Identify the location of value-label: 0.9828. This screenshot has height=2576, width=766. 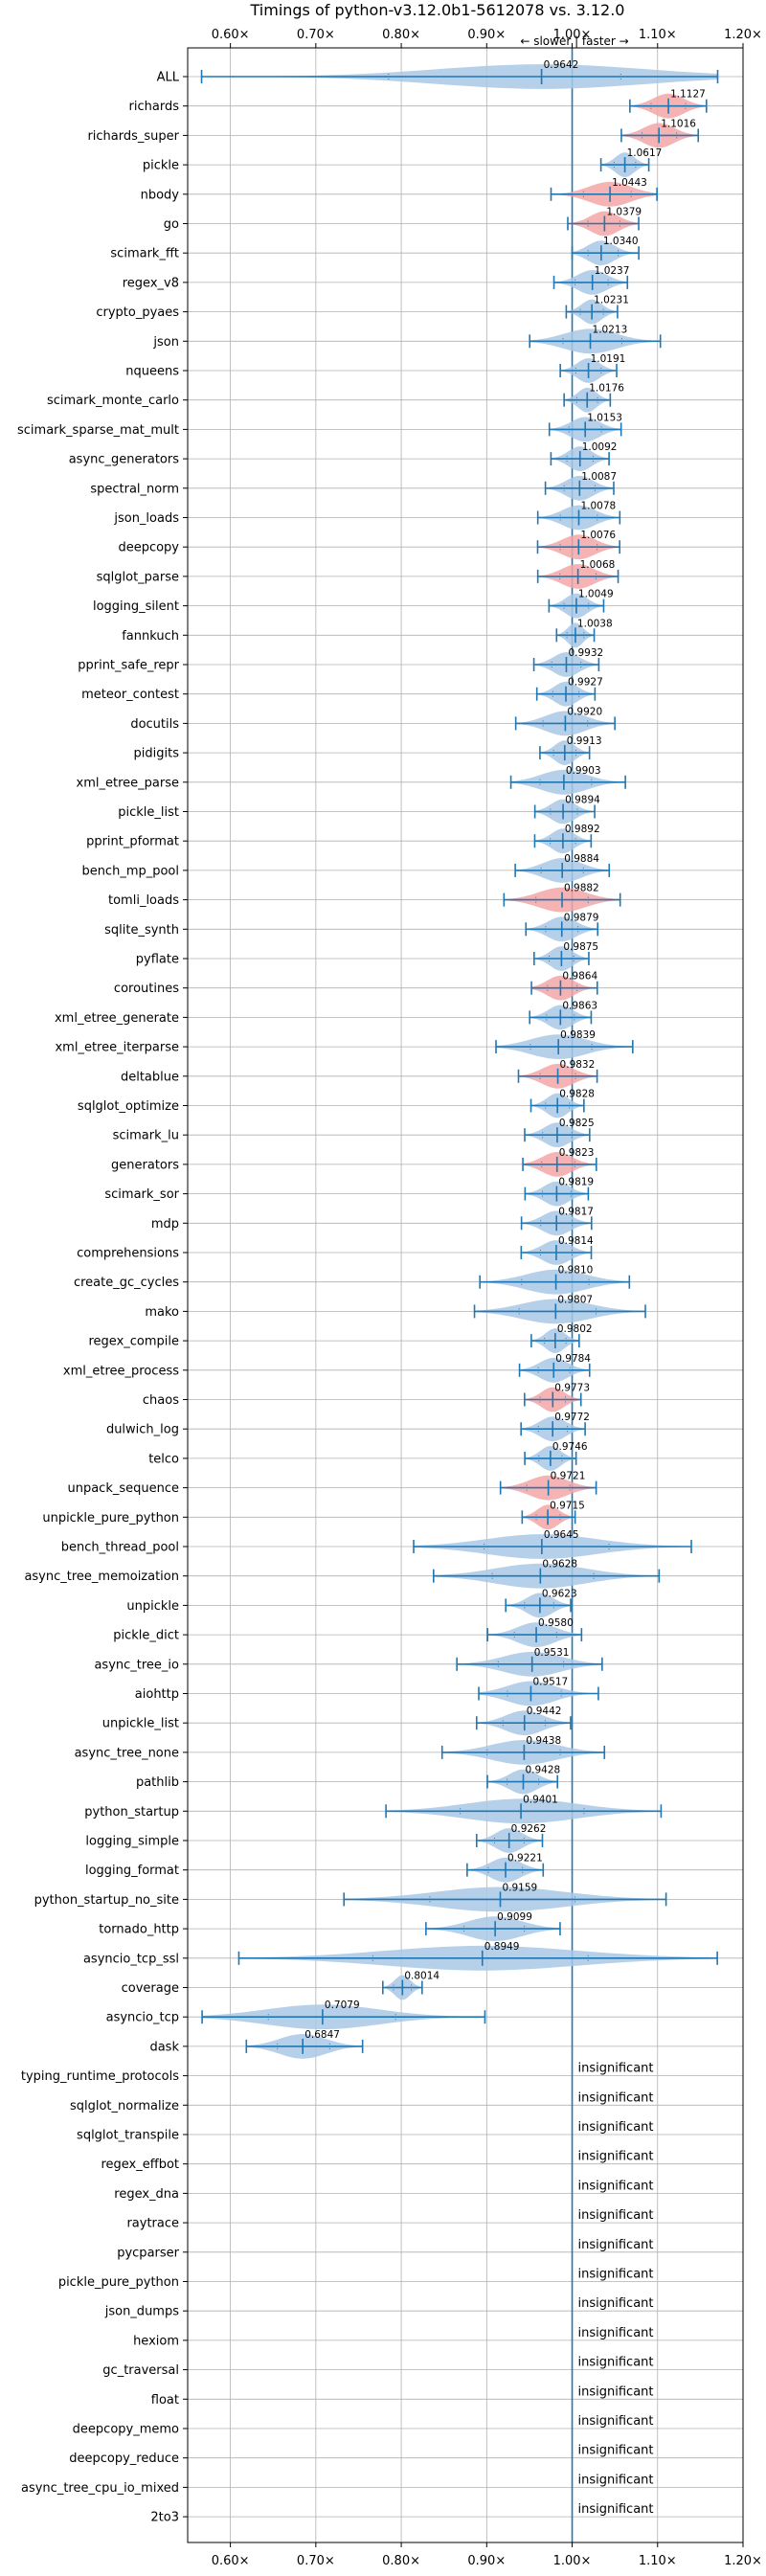
(577, 1094).